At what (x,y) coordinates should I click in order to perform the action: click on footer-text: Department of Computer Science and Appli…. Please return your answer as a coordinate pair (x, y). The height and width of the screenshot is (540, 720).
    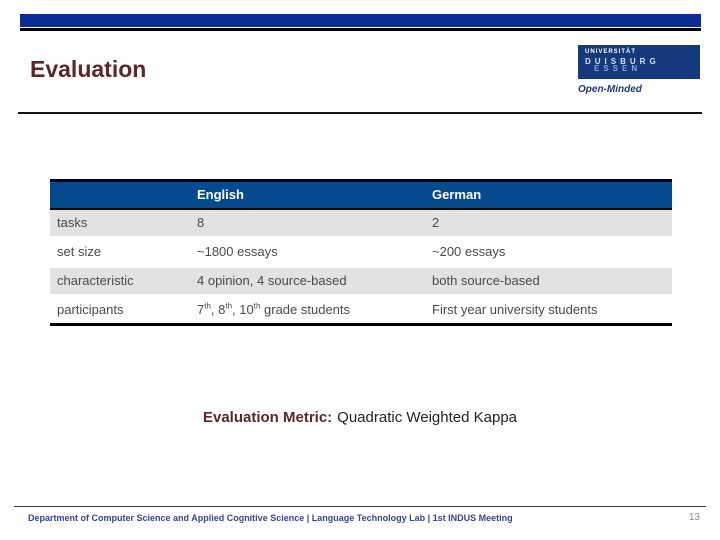
    Looking at the image, I should click on (270, 518).